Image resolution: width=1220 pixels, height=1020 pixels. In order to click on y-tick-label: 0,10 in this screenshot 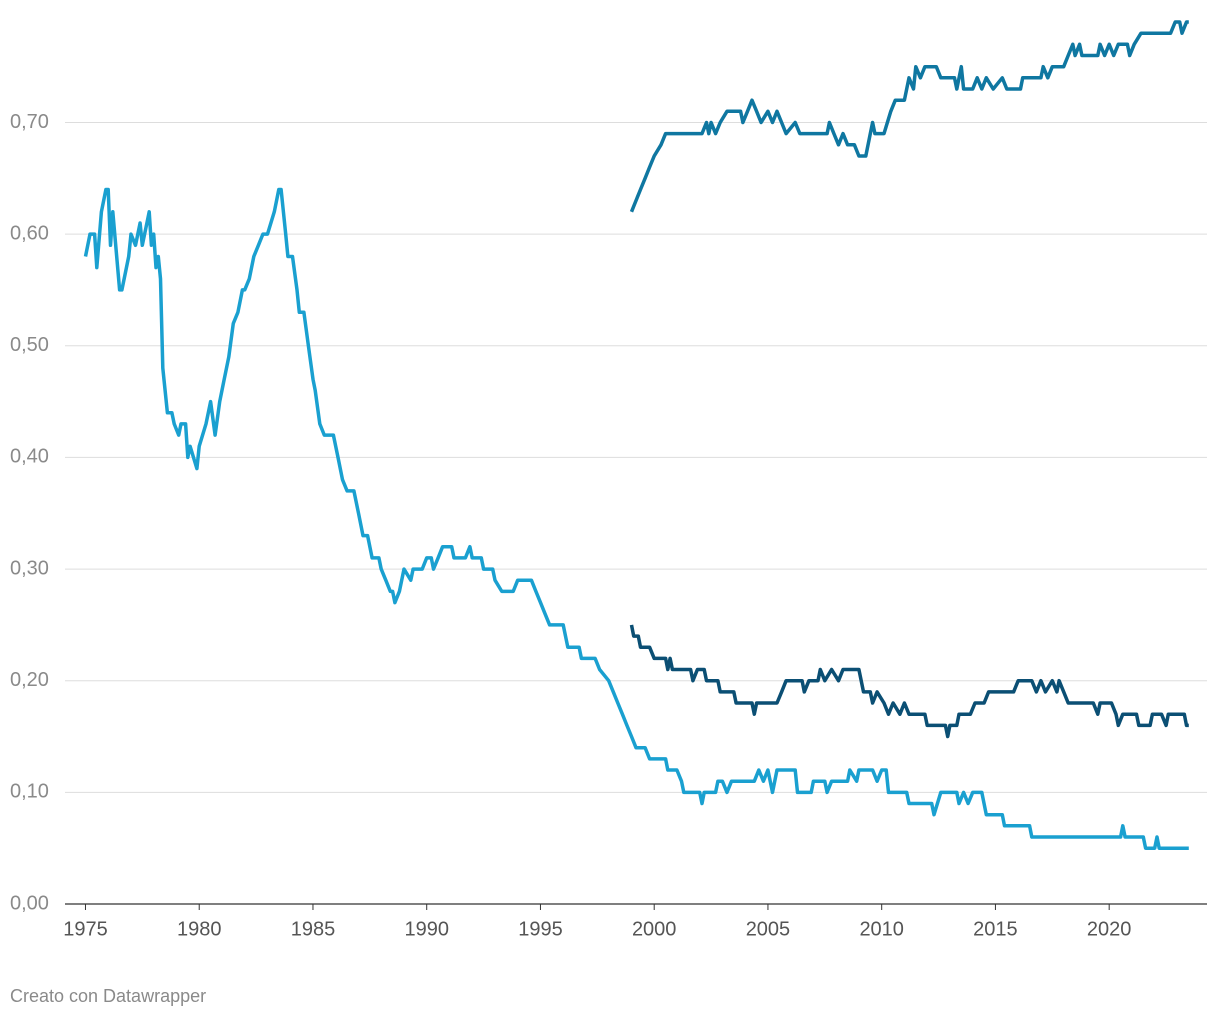, I will do `click(29, 792)`.